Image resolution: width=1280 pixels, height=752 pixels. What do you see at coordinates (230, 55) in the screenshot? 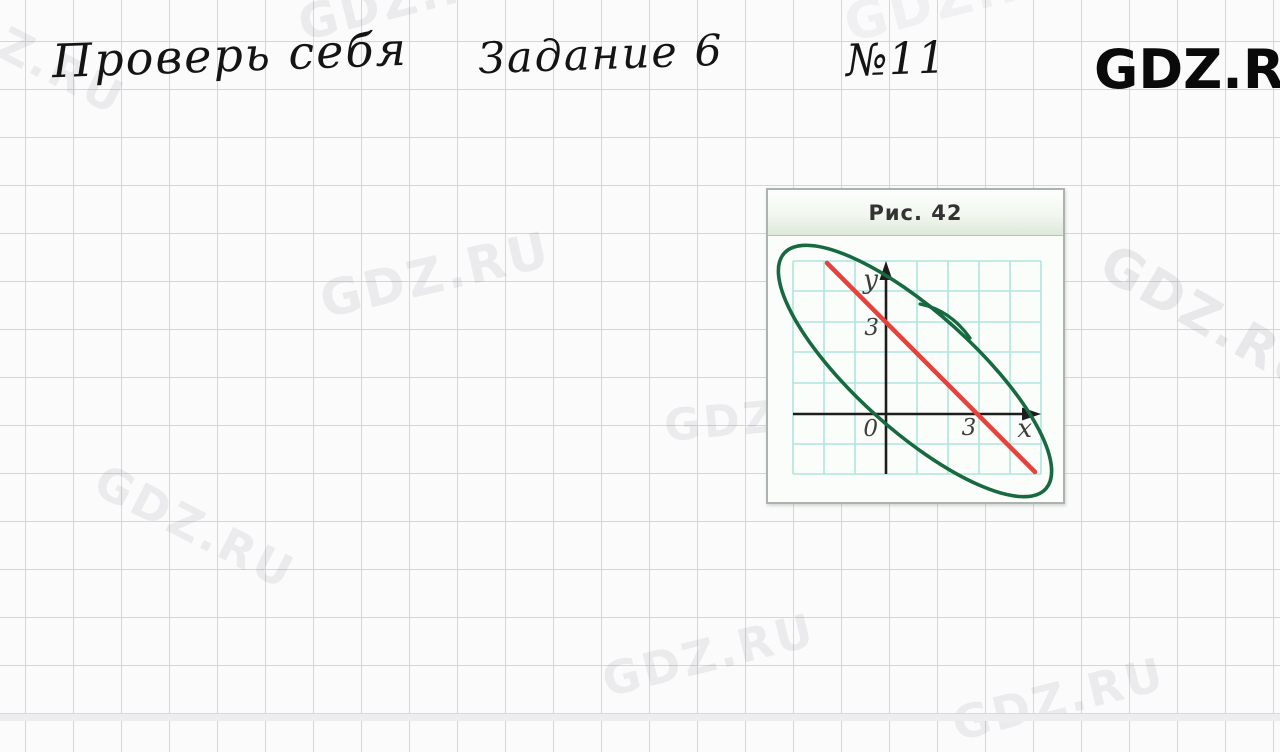
I see `handwriting-check-yourself: Проверь себя` at bounding box center [230, 55].